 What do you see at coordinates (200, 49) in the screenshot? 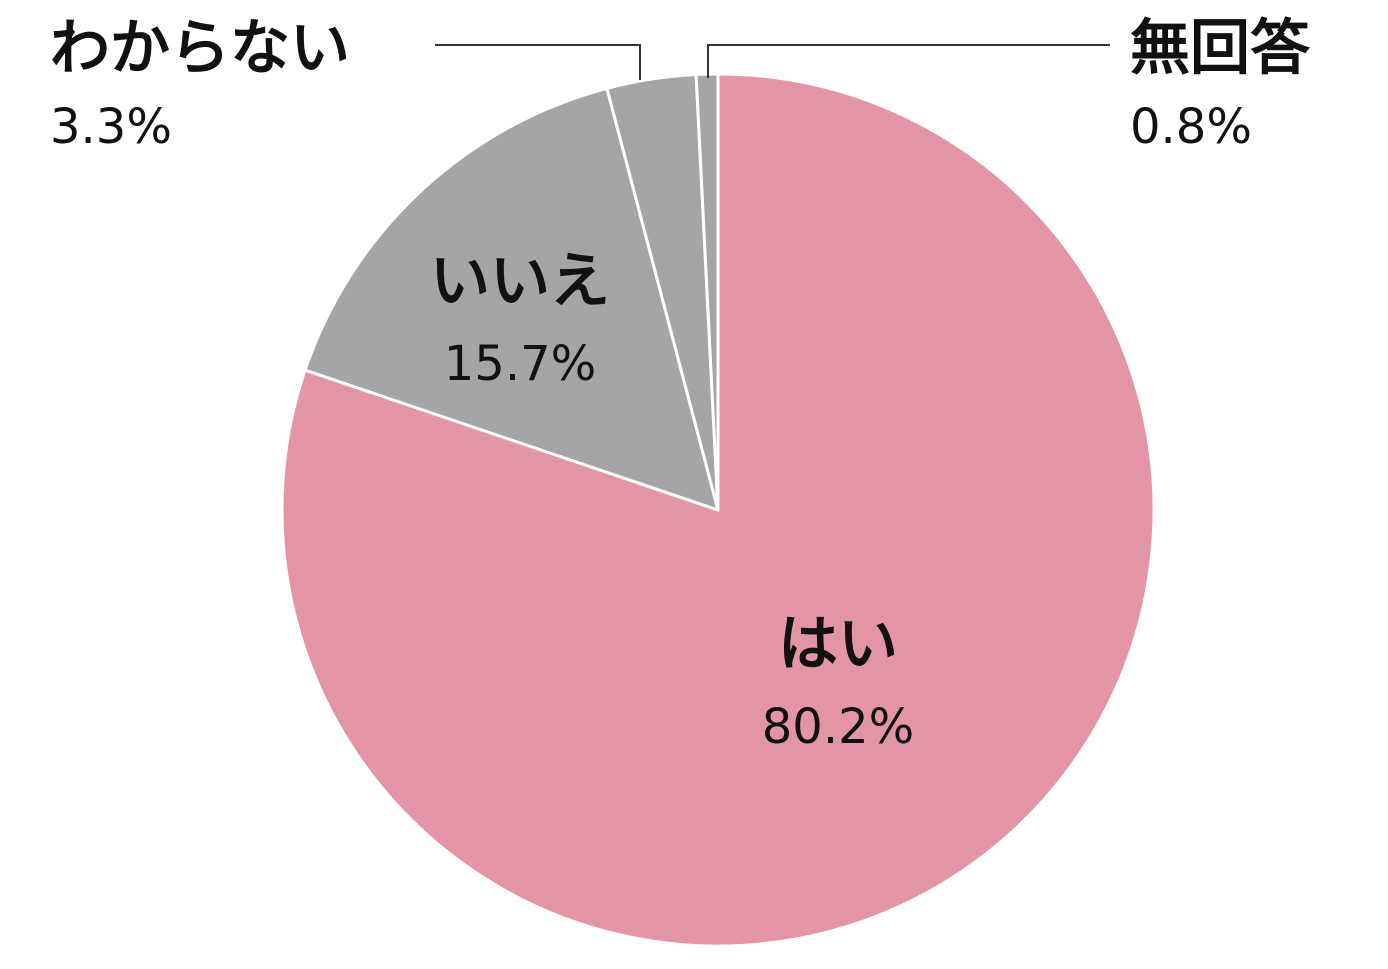
I see `slice-label: わからない` at bounding box center [200, 49].